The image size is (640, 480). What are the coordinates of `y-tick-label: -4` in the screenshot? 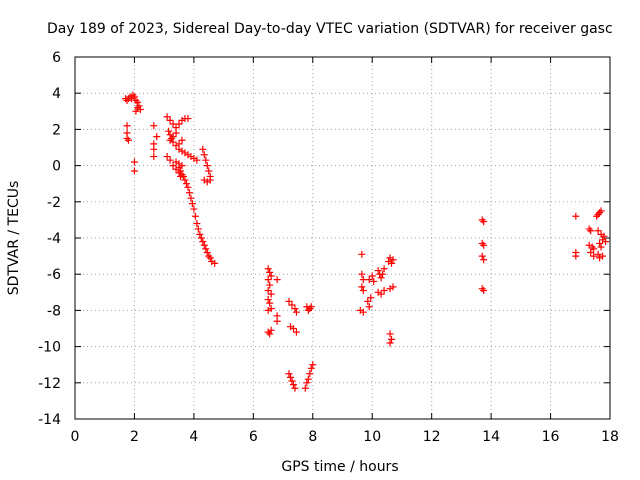 It's located at (54, 239).